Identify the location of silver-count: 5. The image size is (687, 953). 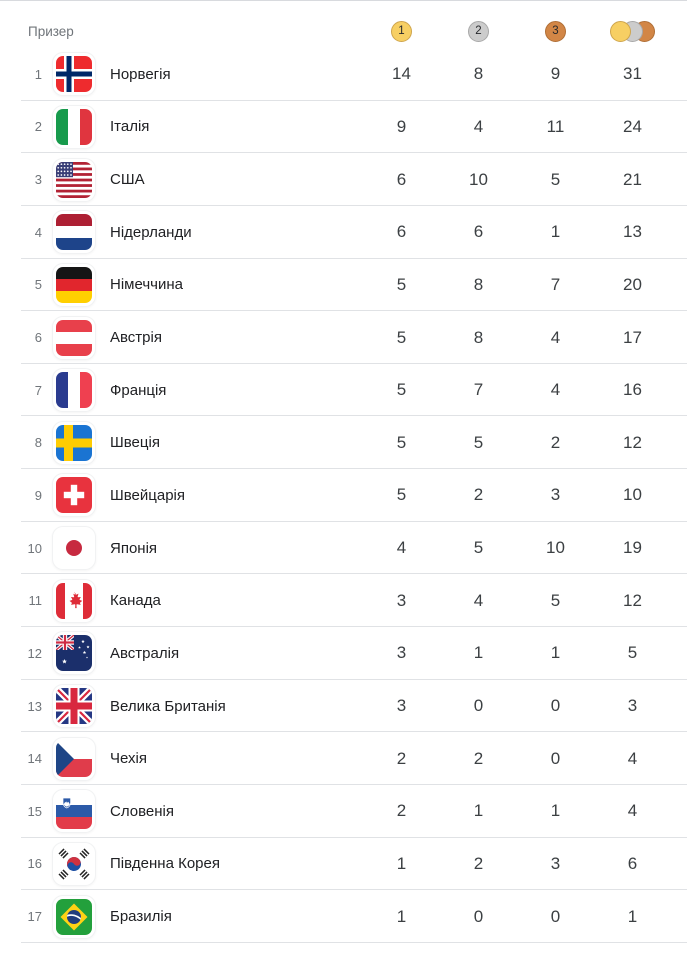
(478, 548).